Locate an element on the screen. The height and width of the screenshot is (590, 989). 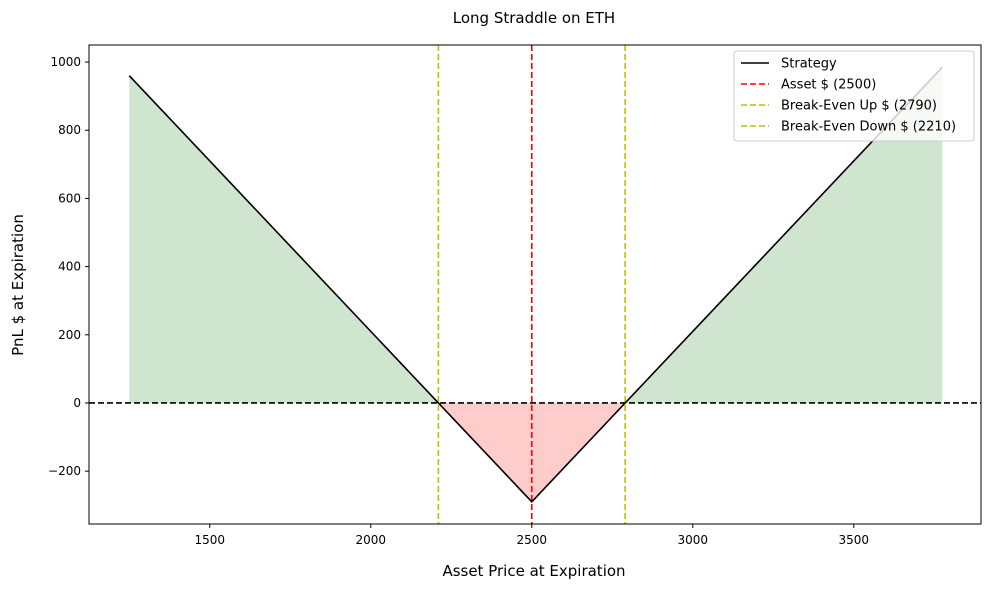
y-tick-label: 0 is located at coordinates (77, 403).